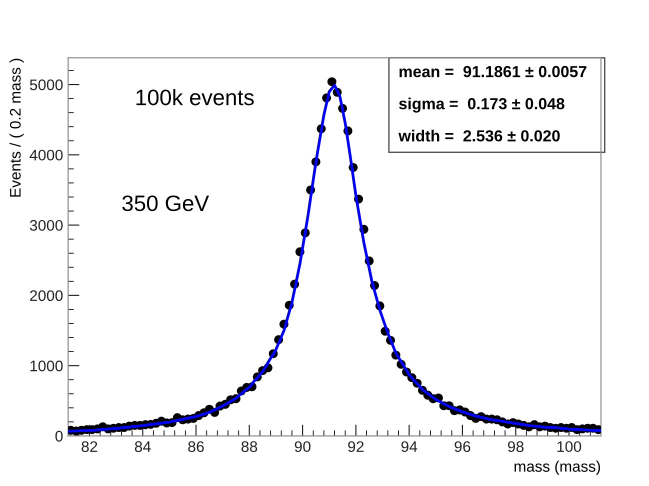 This screenshot has width=649, height=486. I want to click on x-tick-label: 98, so click(516, 446).